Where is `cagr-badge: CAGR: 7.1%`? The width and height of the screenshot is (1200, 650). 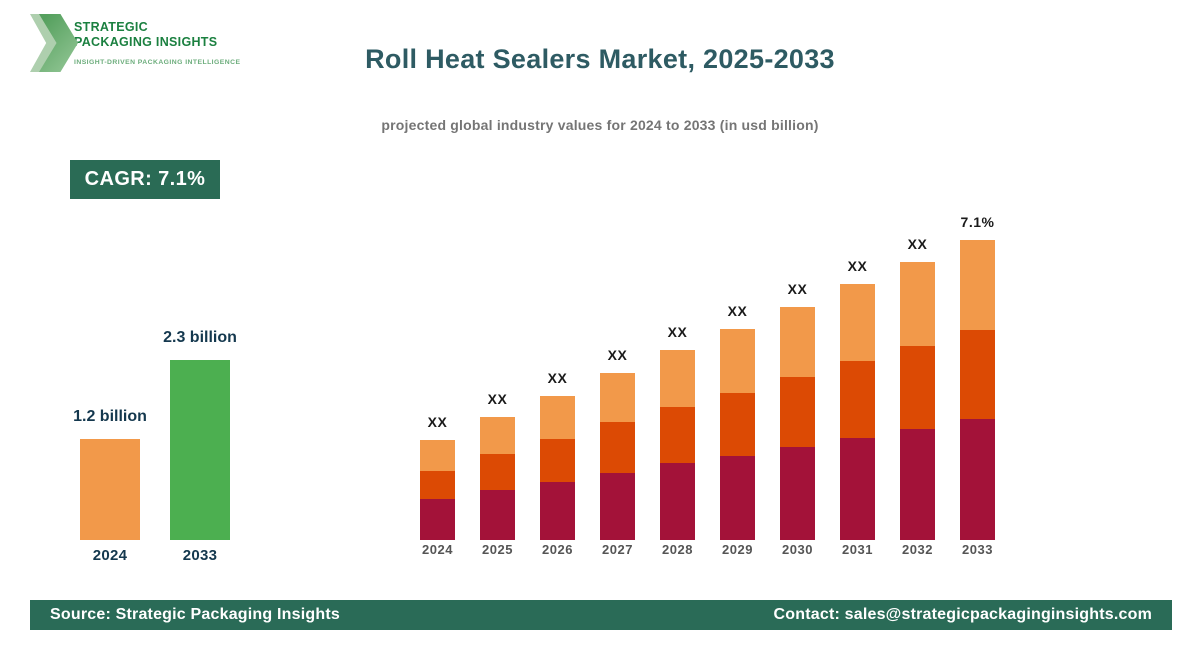
cagr-badge: CAGR: 7.1% is located at coordinates (145, 179).